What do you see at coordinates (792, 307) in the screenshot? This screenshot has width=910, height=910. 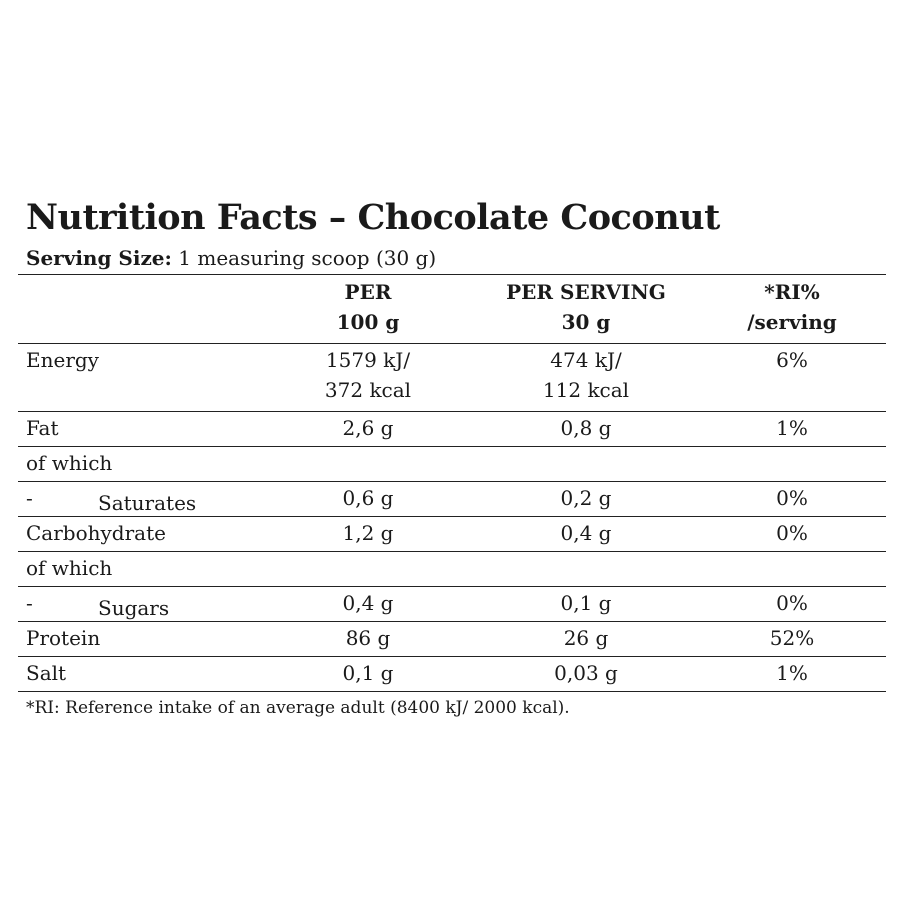 I see `header-ri-percent: *RI% /serving` at bounding box center [792, 307].